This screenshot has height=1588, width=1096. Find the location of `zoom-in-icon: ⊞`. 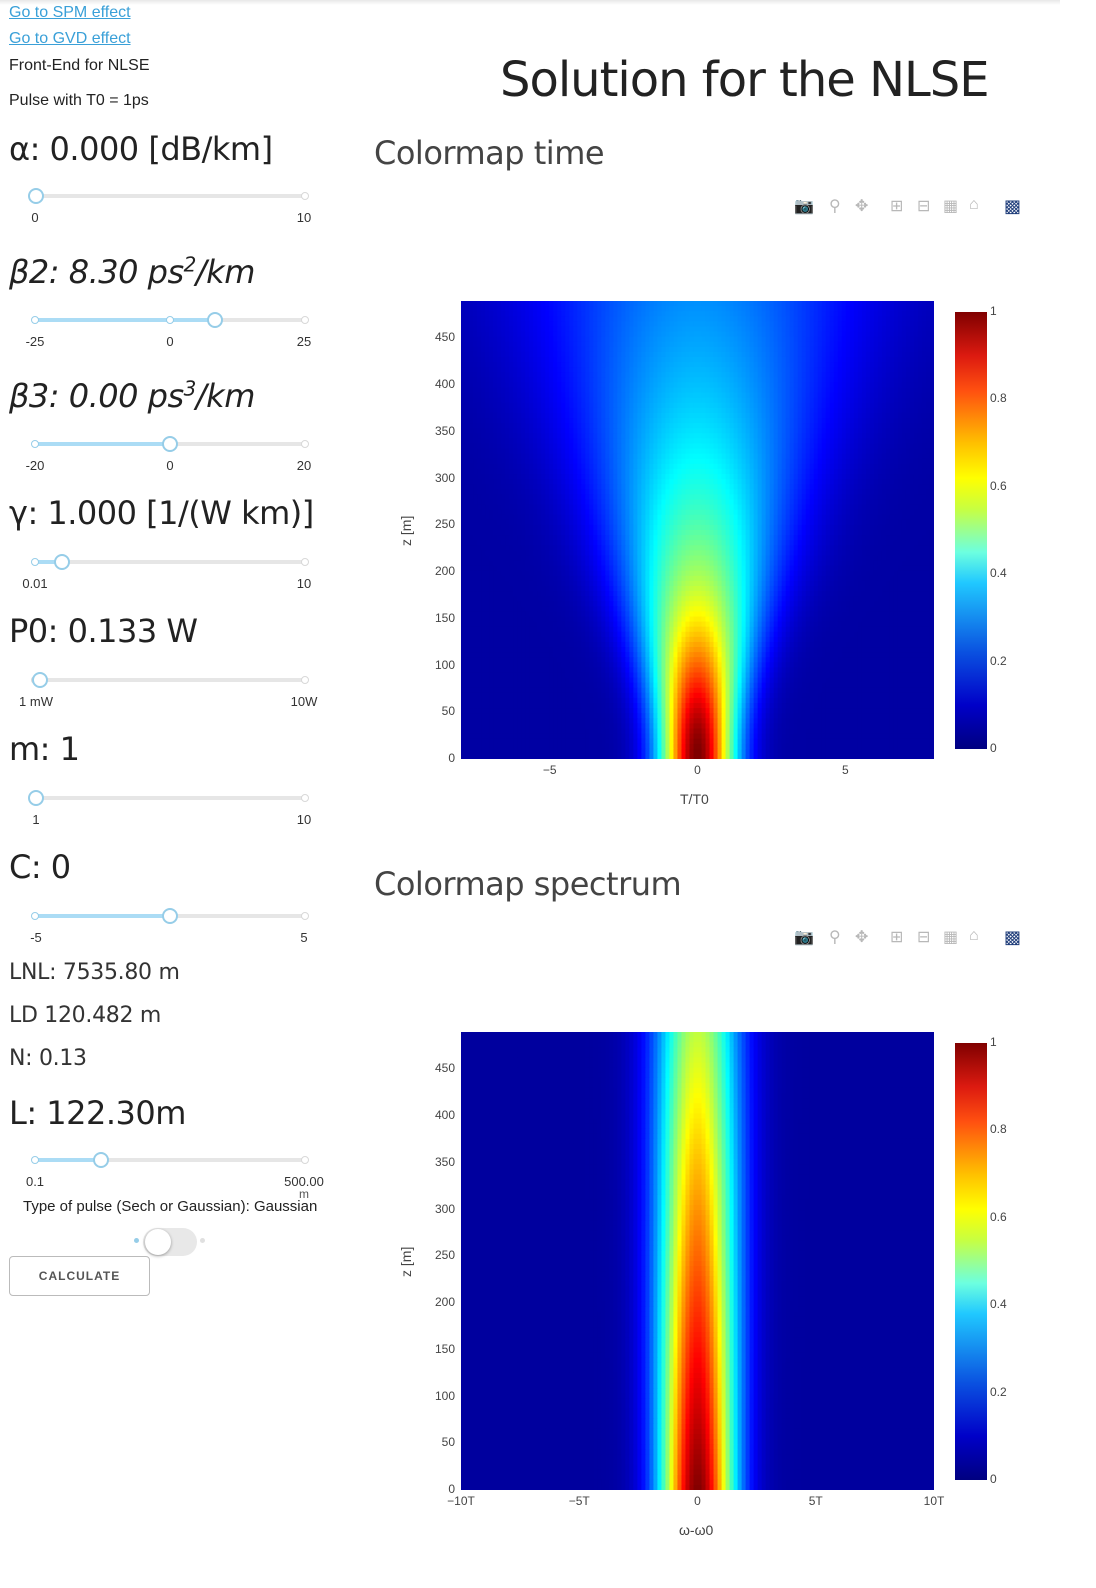

zoom-in-icon: ⊞ is located at coordinates (896, 206).